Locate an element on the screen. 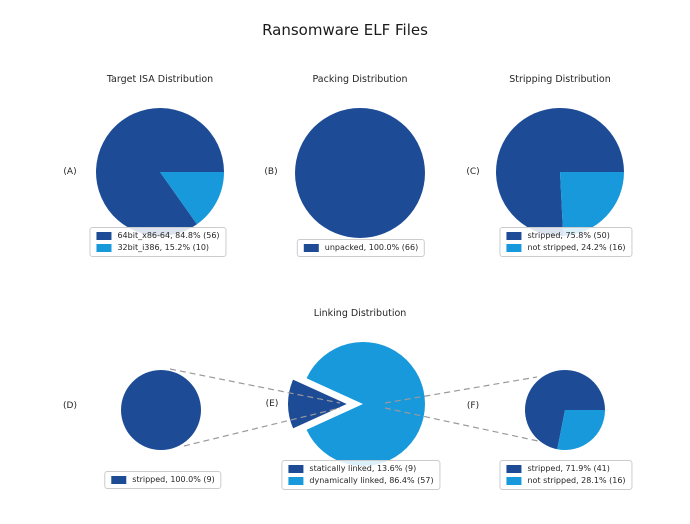 The height and width of the screenshot is (524, 690). pie-E-slice-dynamically-linked is located at coordinates (365, 404).